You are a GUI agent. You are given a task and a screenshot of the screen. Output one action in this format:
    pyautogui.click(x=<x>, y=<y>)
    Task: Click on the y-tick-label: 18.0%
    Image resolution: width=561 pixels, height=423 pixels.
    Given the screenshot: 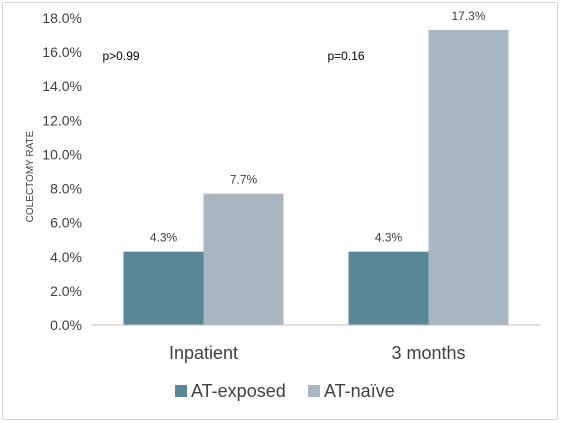 What is the action you would take?
    pyautogui.click(x=62, y=18)
    